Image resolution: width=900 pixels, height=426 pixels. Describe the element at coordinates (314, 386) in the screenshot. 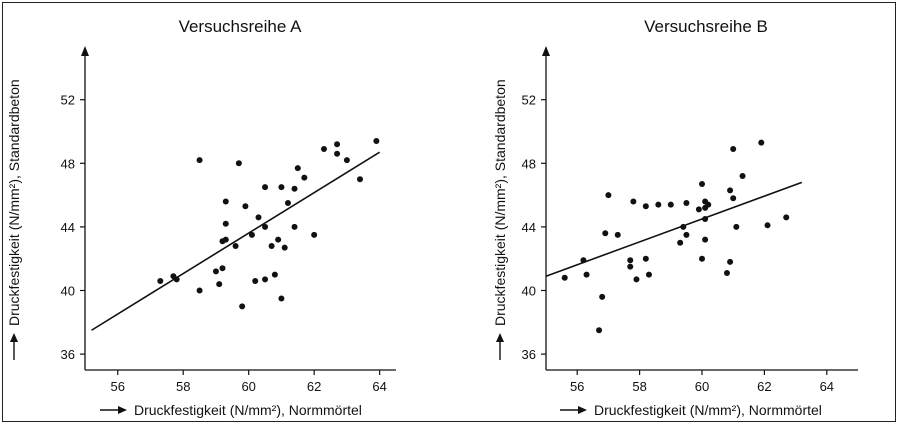

I see `x-tick-label: 62` at that location.